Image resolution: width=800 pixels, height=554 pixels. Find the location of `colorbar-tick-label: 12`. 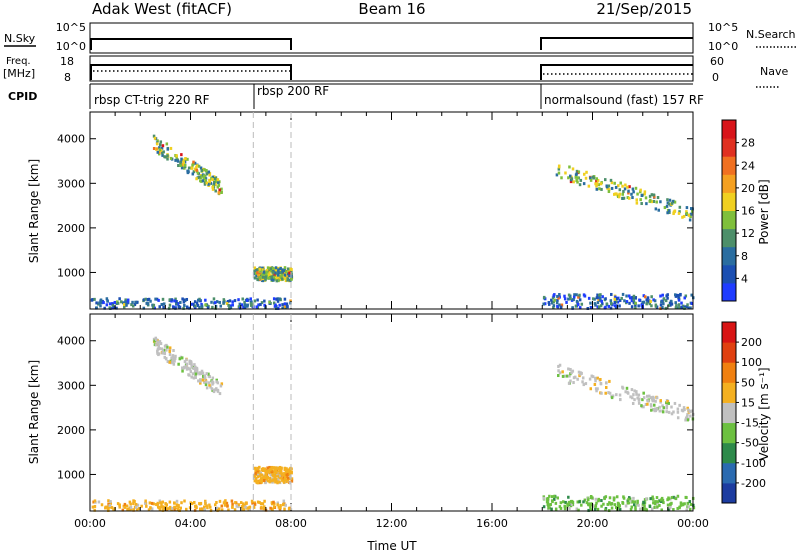

colorbar-tick-label: 12 is located at coordinates (748, 233).